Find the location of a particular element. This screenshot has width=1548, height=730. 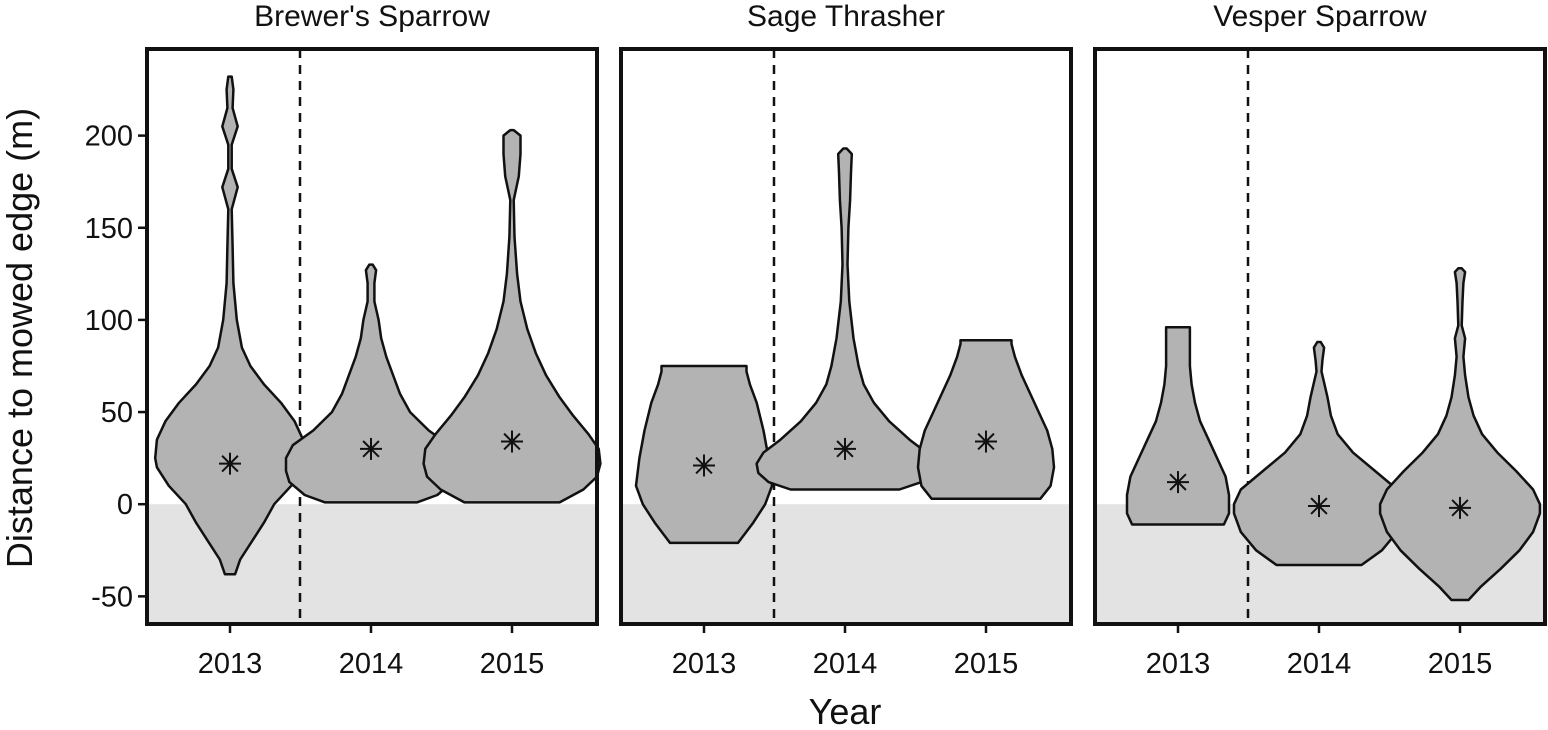

panel-title-brewer-s-sparrow: Brewer's Sparrow is located at coordinates (372, 16).